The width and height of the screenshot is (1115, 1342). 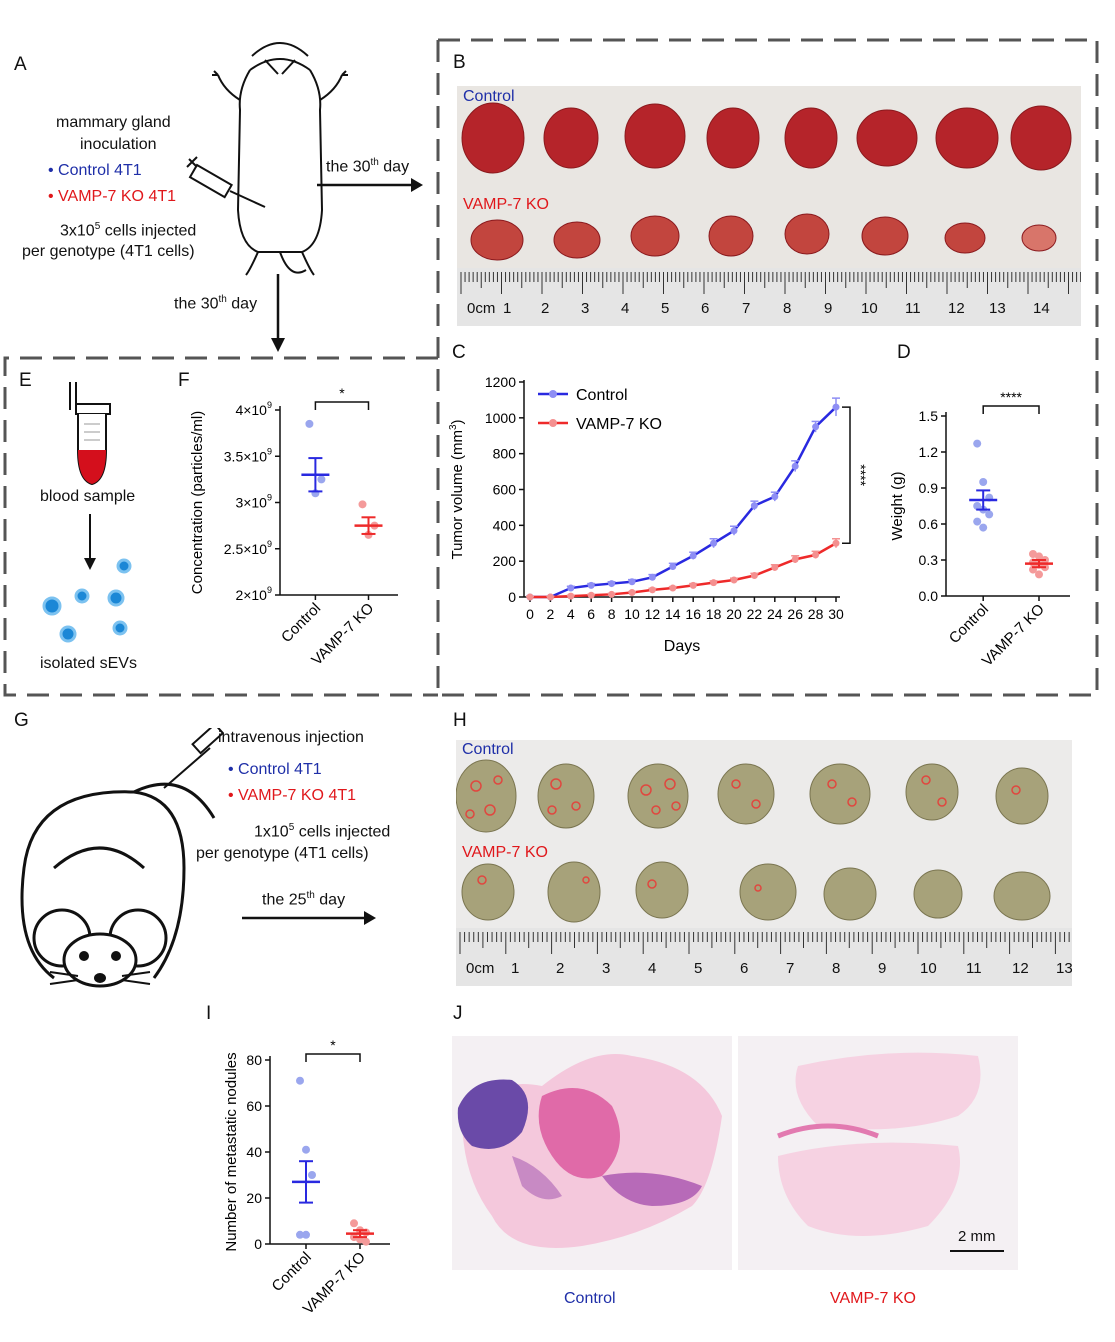 What do you see at coordinates (500, 418) in the screenshot?
I see `y-tick-label: 1000` at bounding box center [500, 418].